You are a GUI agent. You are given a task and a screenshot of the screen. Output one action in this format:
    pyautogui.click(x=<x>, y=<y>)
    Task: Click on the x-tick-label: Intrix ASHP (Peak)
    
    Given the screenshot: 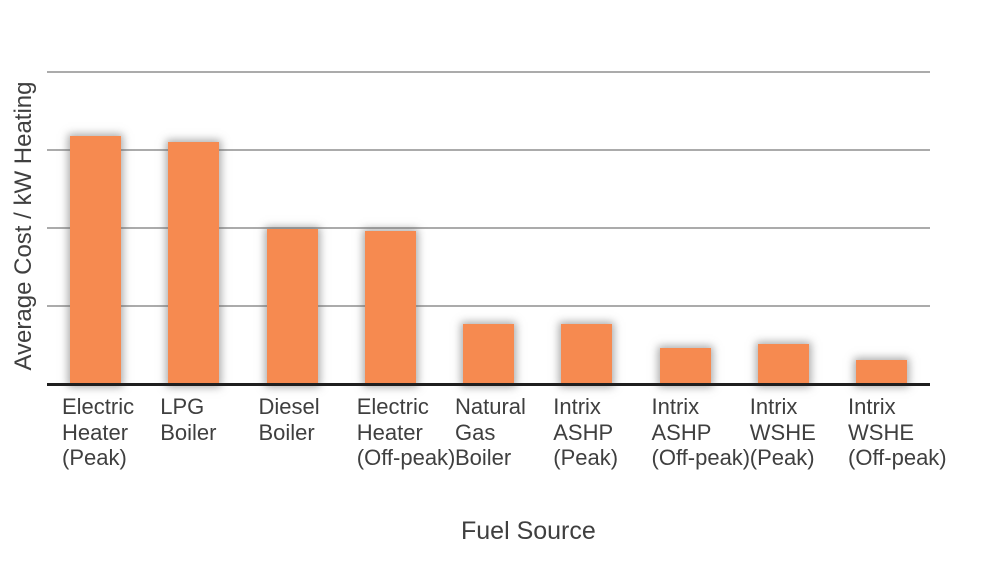 What is the action you would take?
    pyautogui.click(x=586, y=432)
    